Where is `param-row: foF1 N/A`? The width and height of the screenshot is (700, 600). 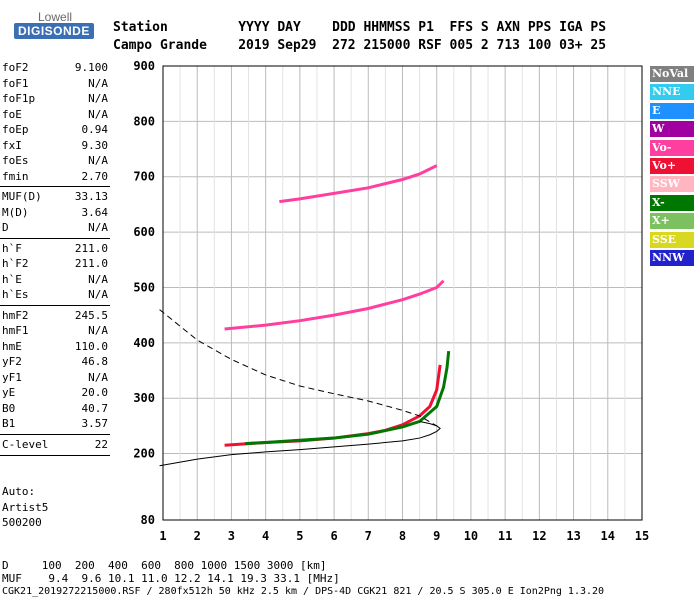
param-row: foF1 N/A is located at coordinates (55, 83).